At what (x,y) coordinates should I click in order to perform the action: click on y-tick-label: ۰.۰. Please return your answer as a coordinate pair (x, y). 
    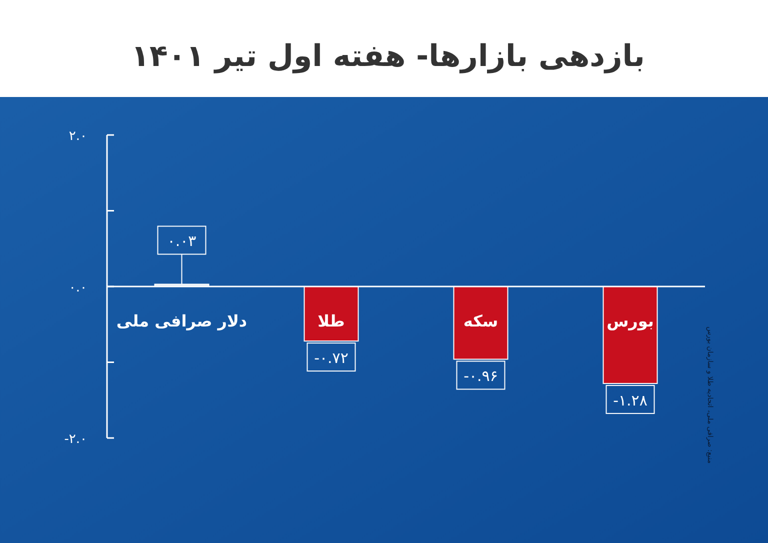
    Looking at the image, I should click on (77, 288).